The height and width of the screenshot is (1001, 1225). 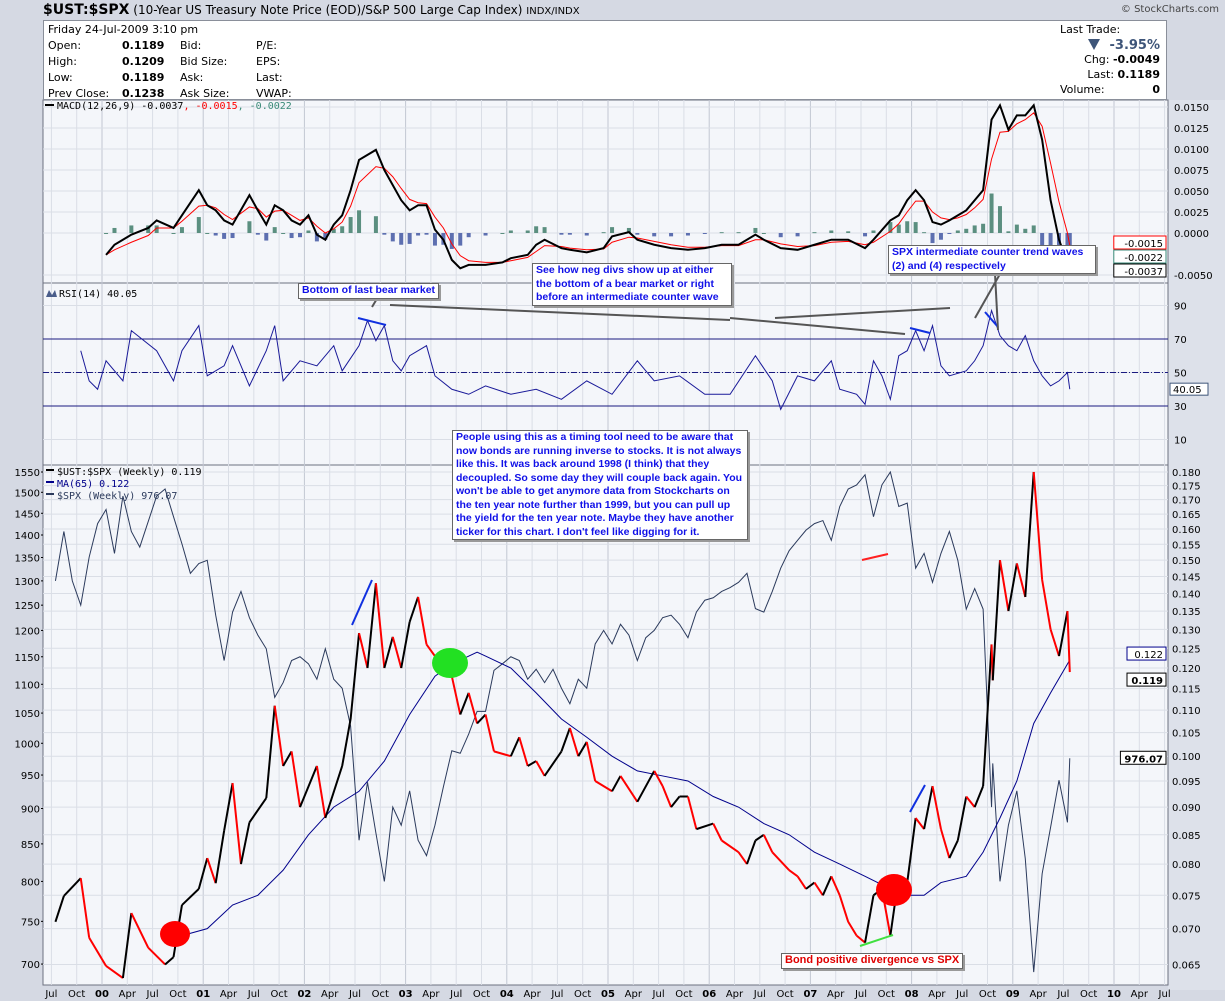 I want to click on copyright: © StockCharts.com, so click(x=1169, y=9).